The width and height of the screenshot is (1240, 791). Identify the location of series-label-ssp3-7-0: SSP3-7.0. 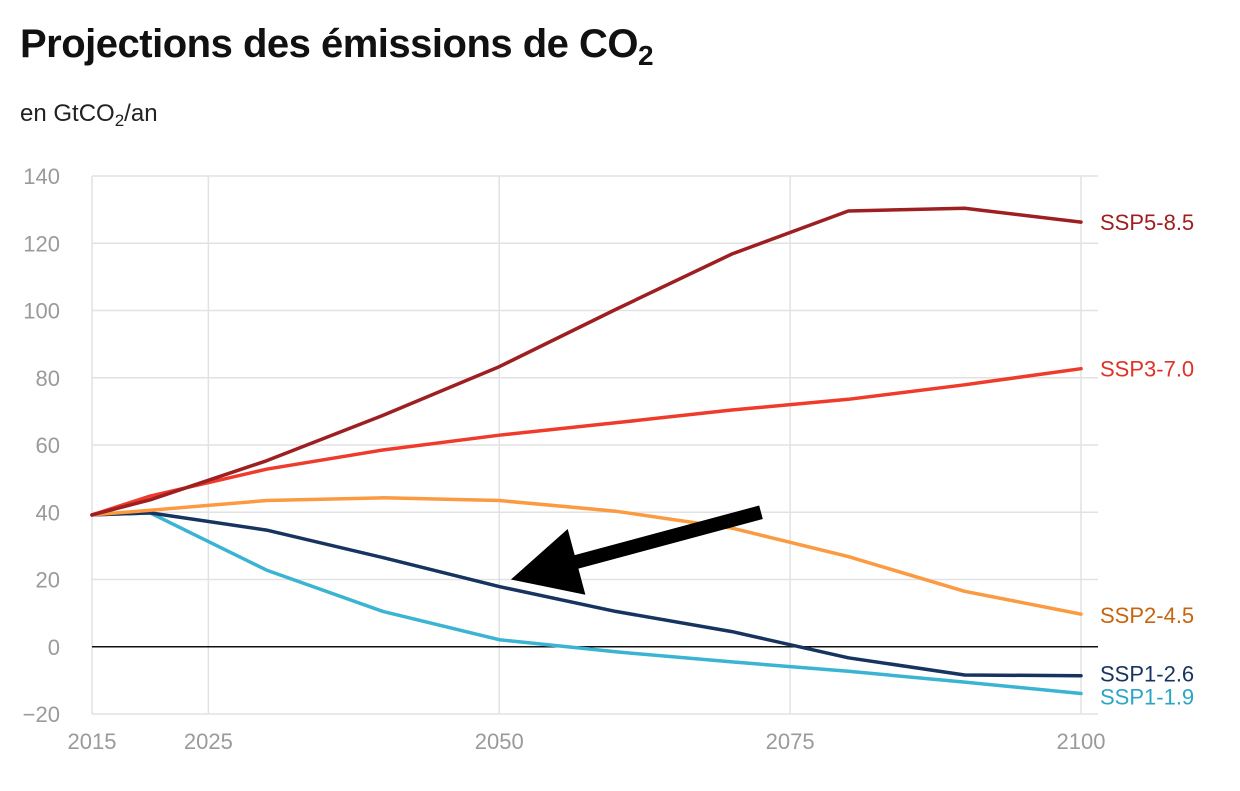
(1147, 369).